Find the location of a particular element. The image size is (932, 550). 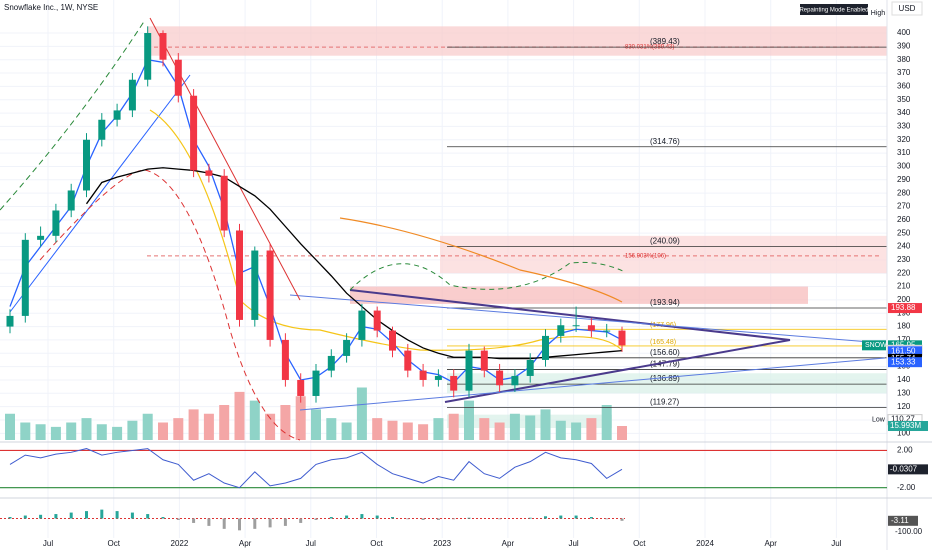

mode-box is located at coordinates (834, 9).